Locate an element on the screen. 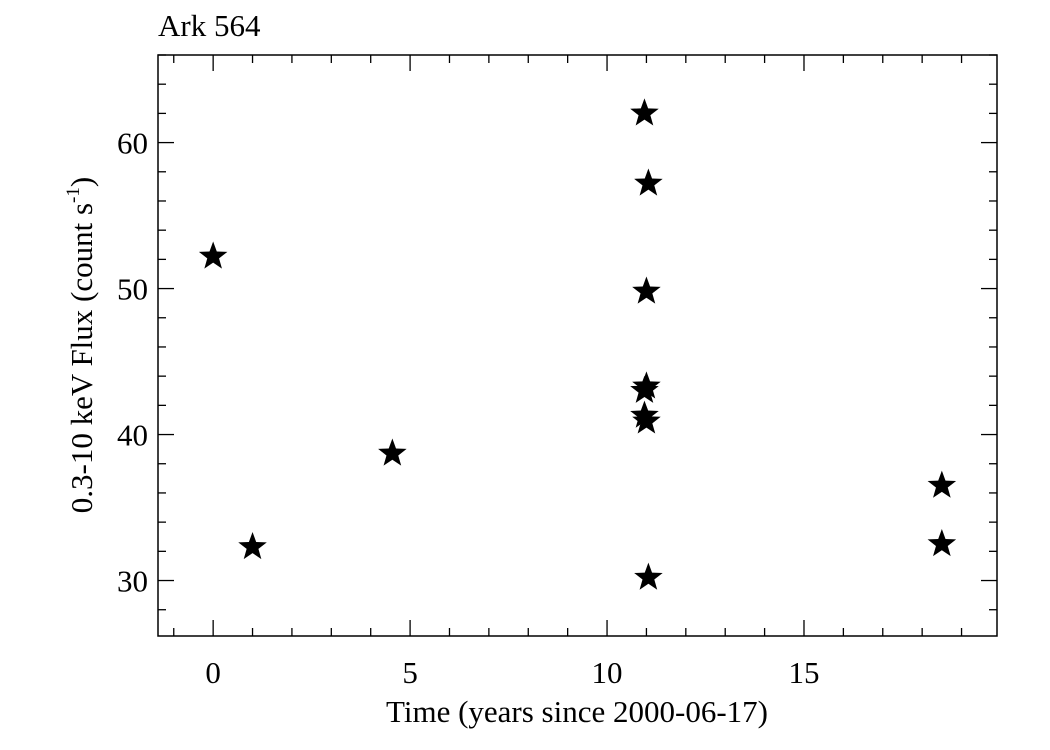  x-tick-label: 0 is located at coordinates (213, 672).